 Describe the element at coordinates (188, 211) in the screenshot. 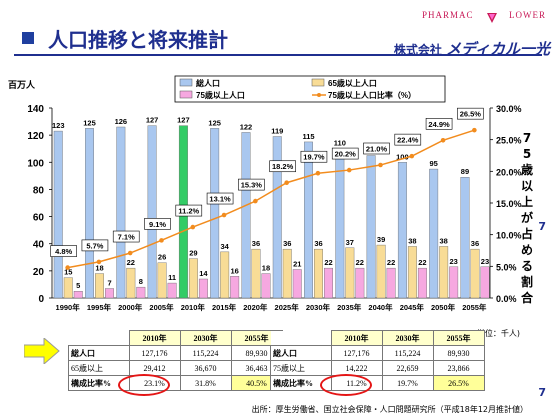

I see `ratio-data-label: 11.2%` at that location.